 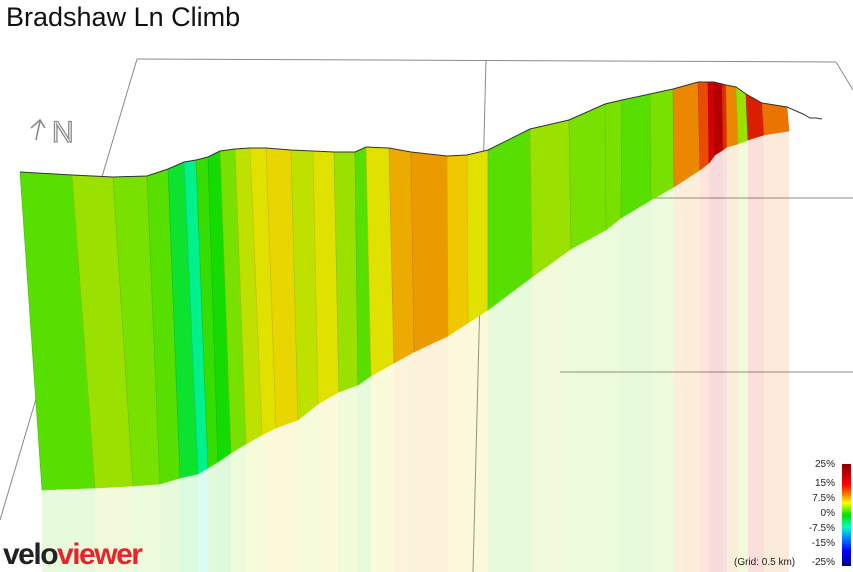 I want to click on logo-velo: velo, so click(x=31, y=554).